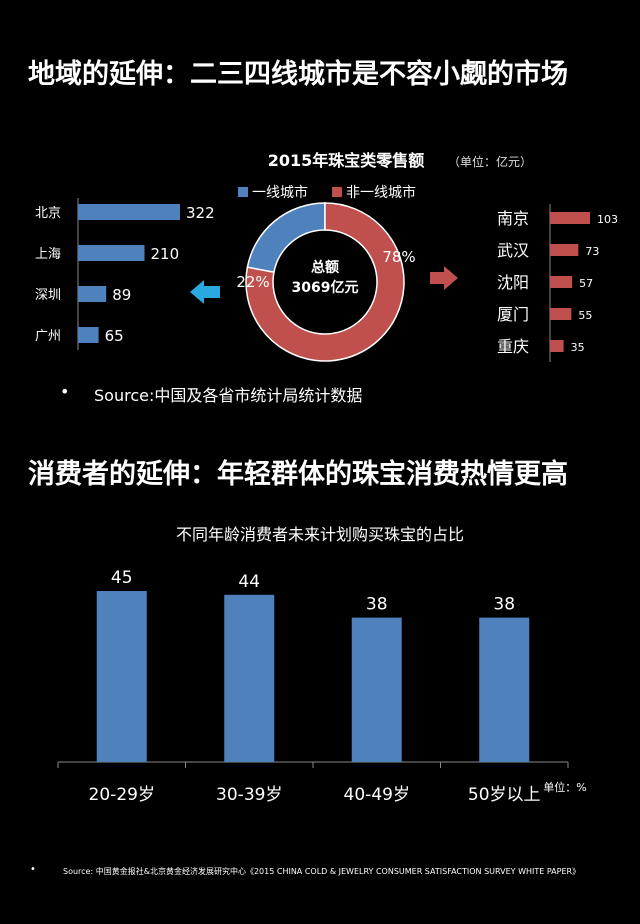 Image resolution: width=640 pixels, height=924 pixels. What do you see at coordinates (114, 336) in the screenshot?
I see `tier1-value-label: 65` at bounding box center [114, 336].